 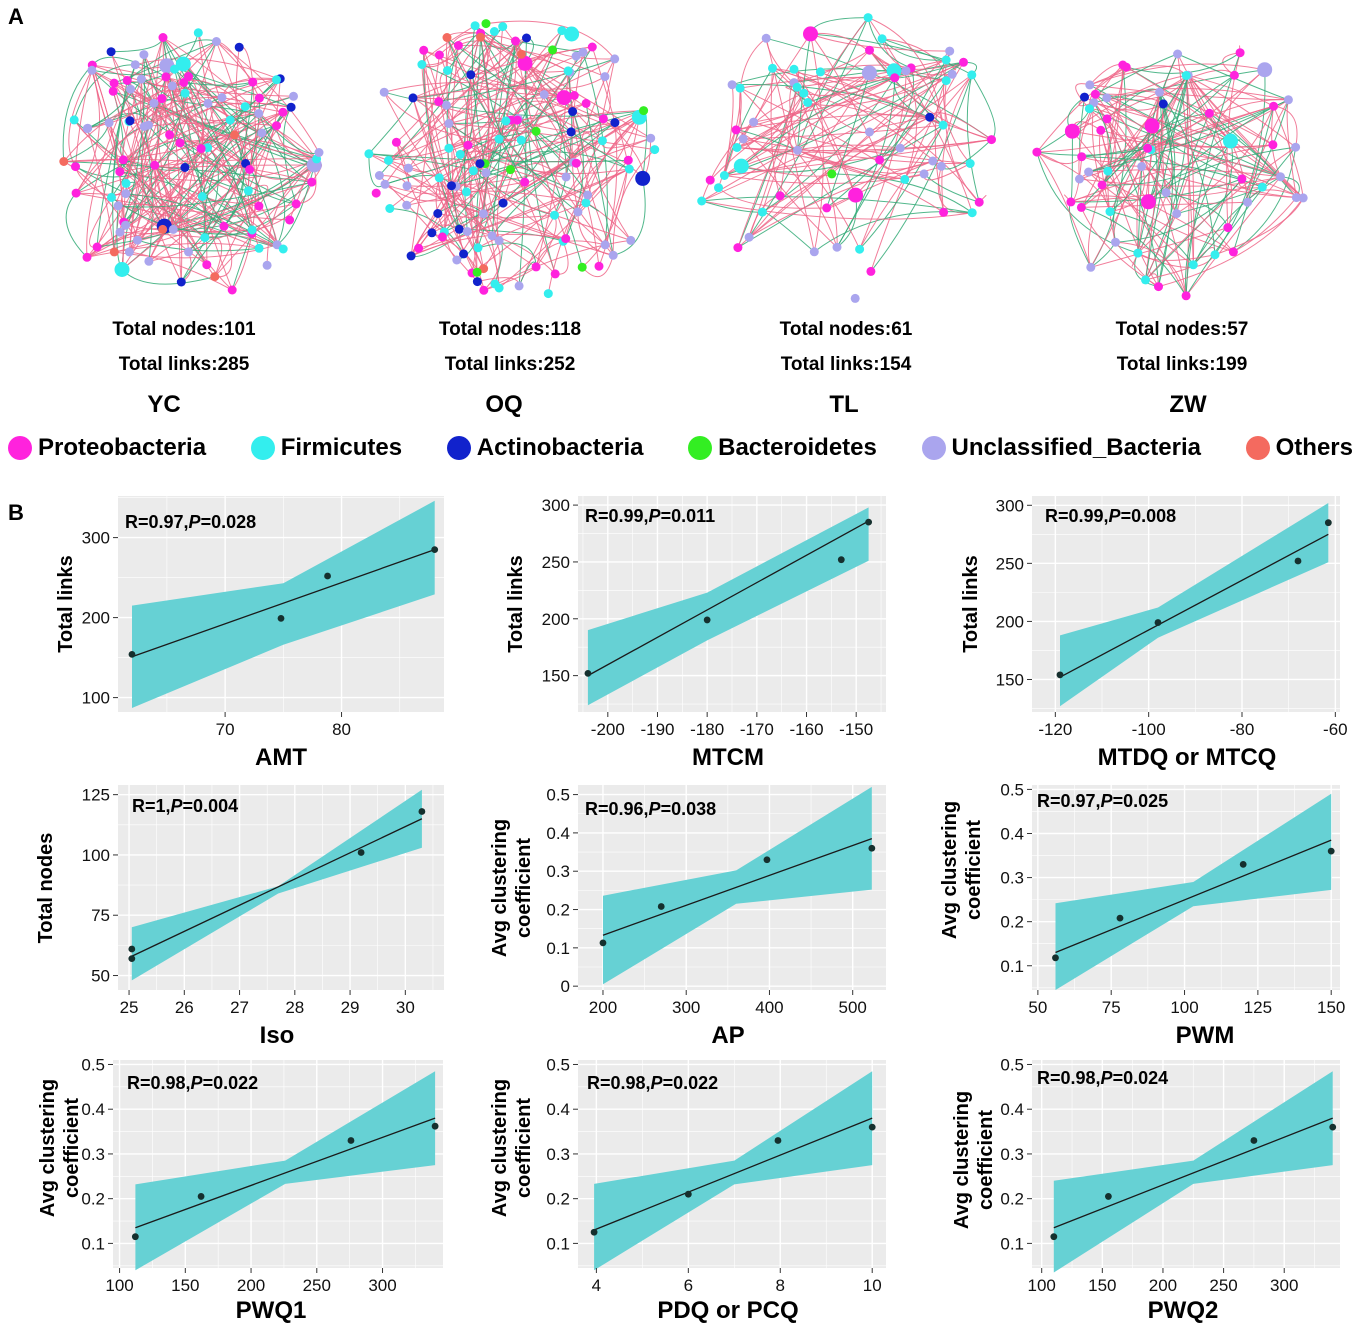 I want to click on network-name-zw: ZW, so click(x=1188, y=404).